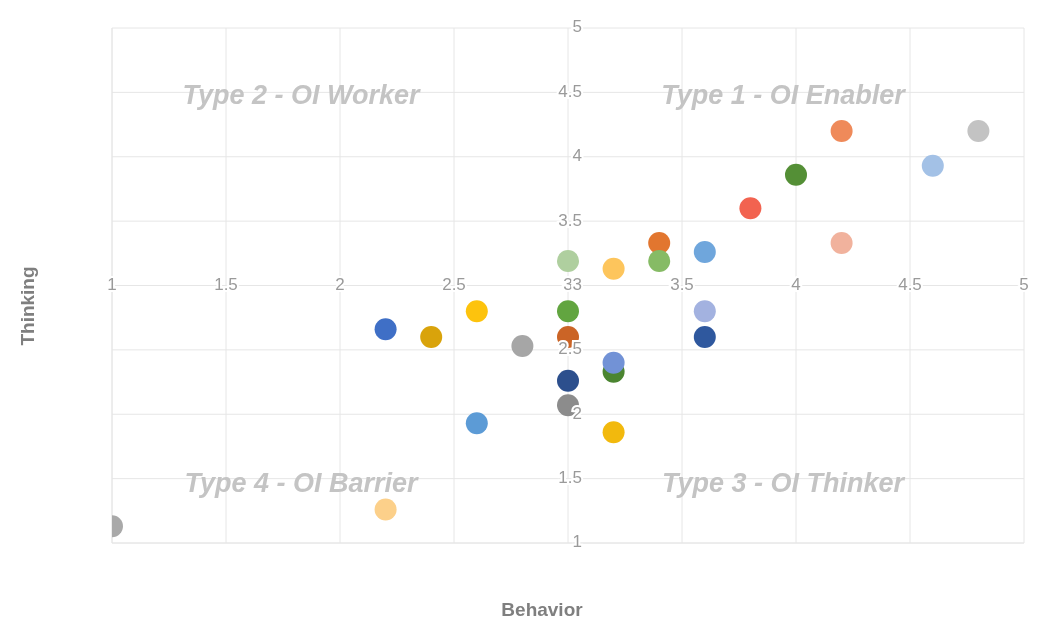 The height and width of the screenshot is (635, 1062). Describe the element at coordinates (28, 305) in the screenshot. I see `y-axis-title: Thinking` at that location.